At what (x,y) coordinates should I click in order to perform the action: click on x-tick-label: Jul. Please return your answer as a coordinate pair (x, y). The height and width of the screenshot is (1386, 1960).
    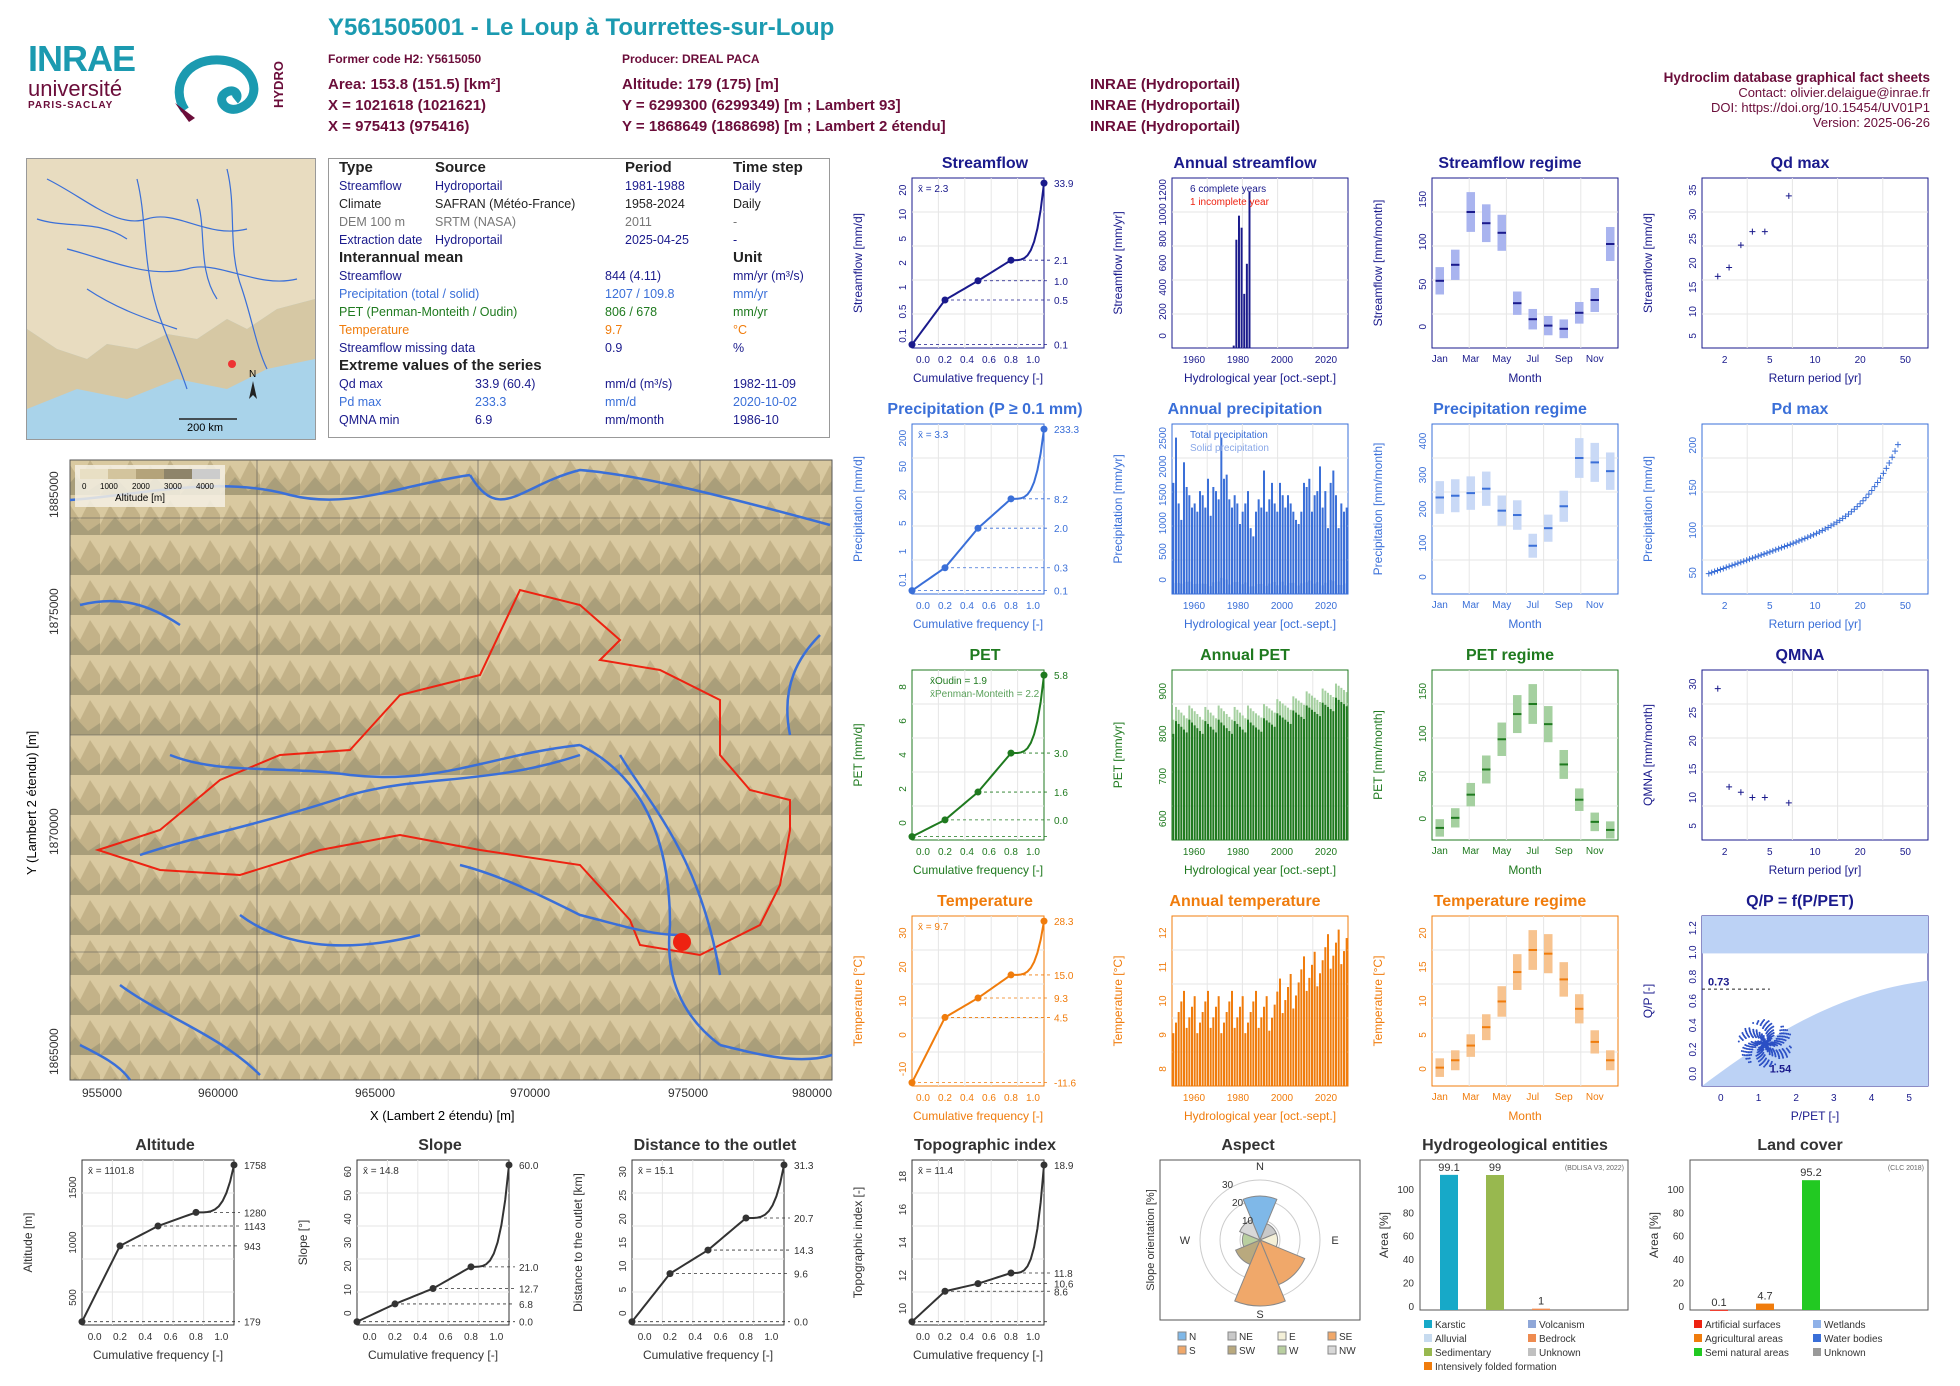
    Looking at the image, I should click on (1532, 851).